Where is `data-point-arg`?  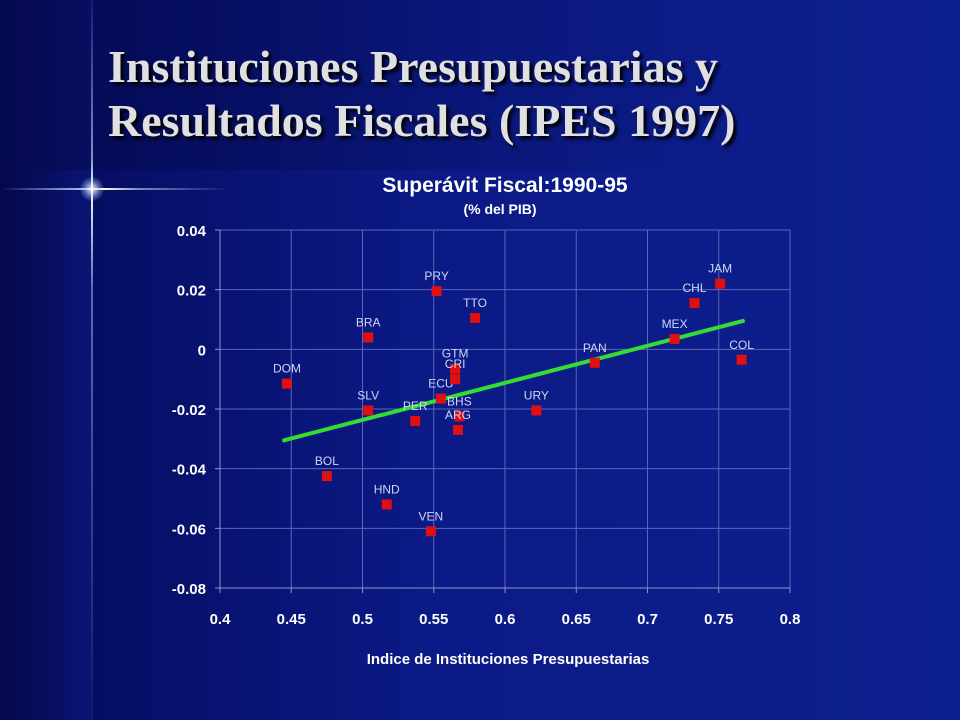
data-point-arg is located at coordinates (457, 429).